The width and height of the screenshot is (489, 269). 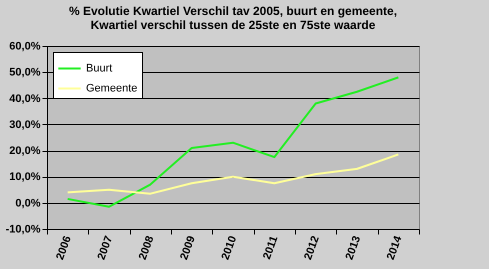 What do you see at coordinates (28, 203) in the screenshot?
I see `y-tick-label: 0,0%` at bounding box center [28, 203].